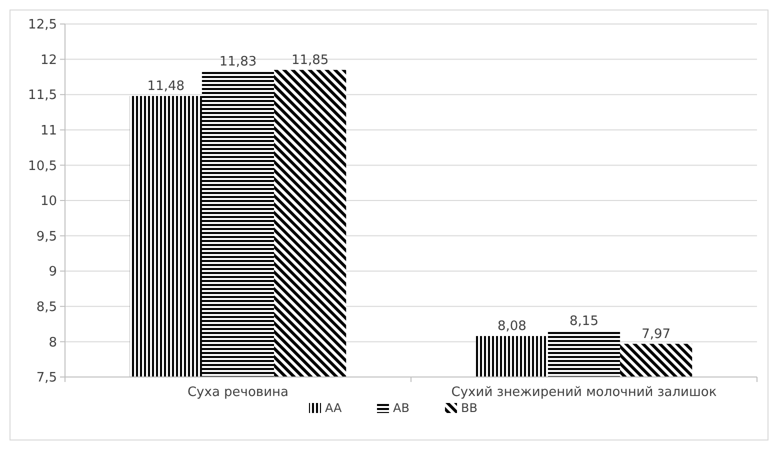  Describe the element at coordinates (48, 130) in the screenshot. I see `y-tick-label: 11` at that location.